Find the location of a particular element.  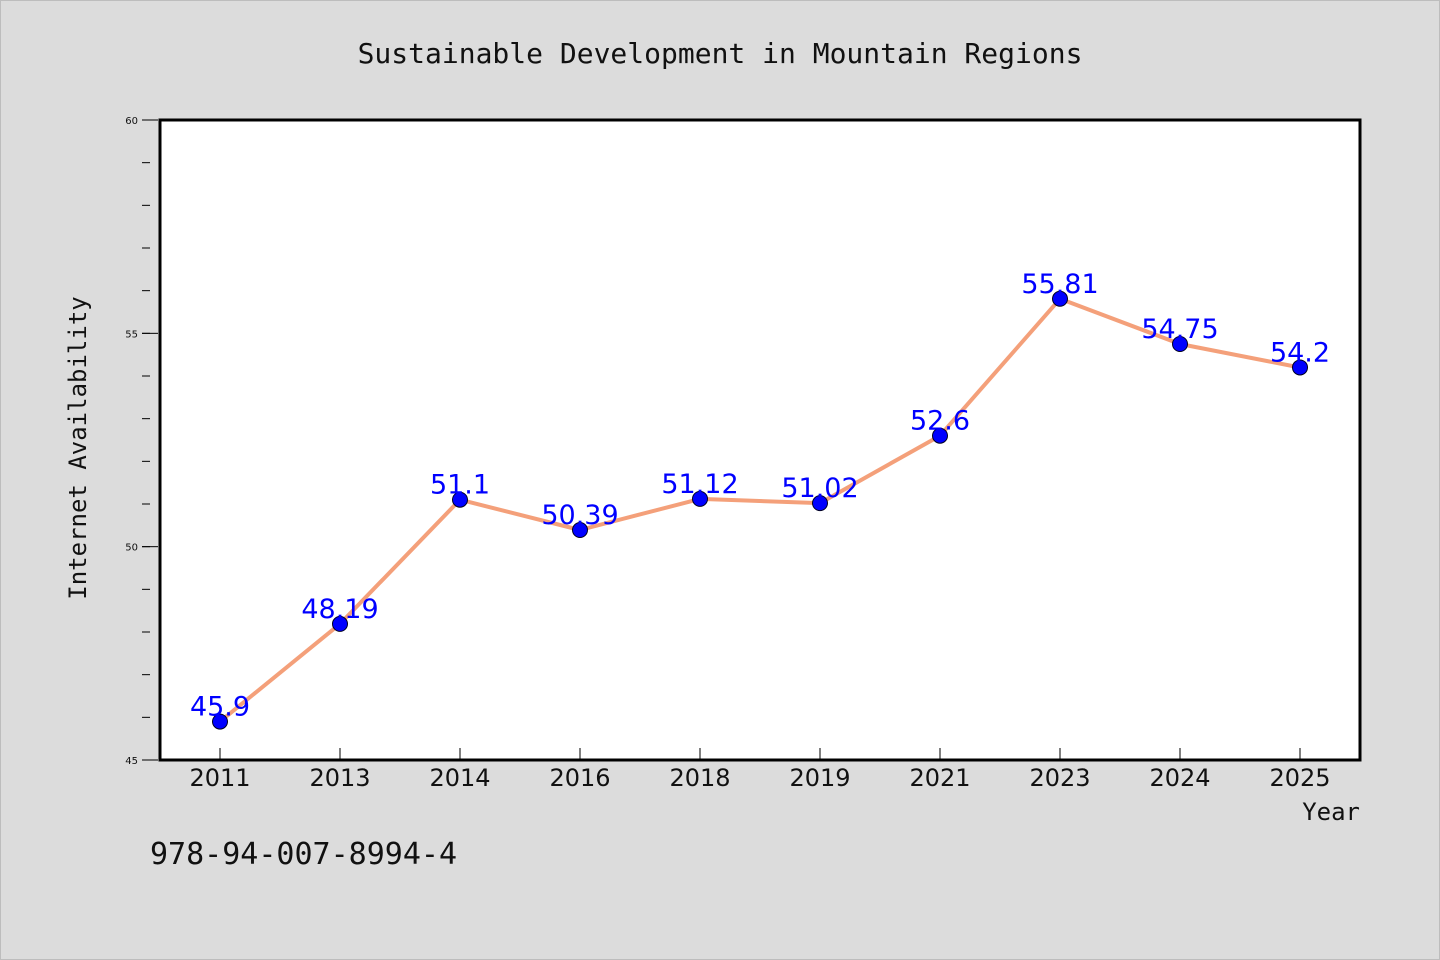

x-tick-label: 2023 is located at coordinates (1059, 778).